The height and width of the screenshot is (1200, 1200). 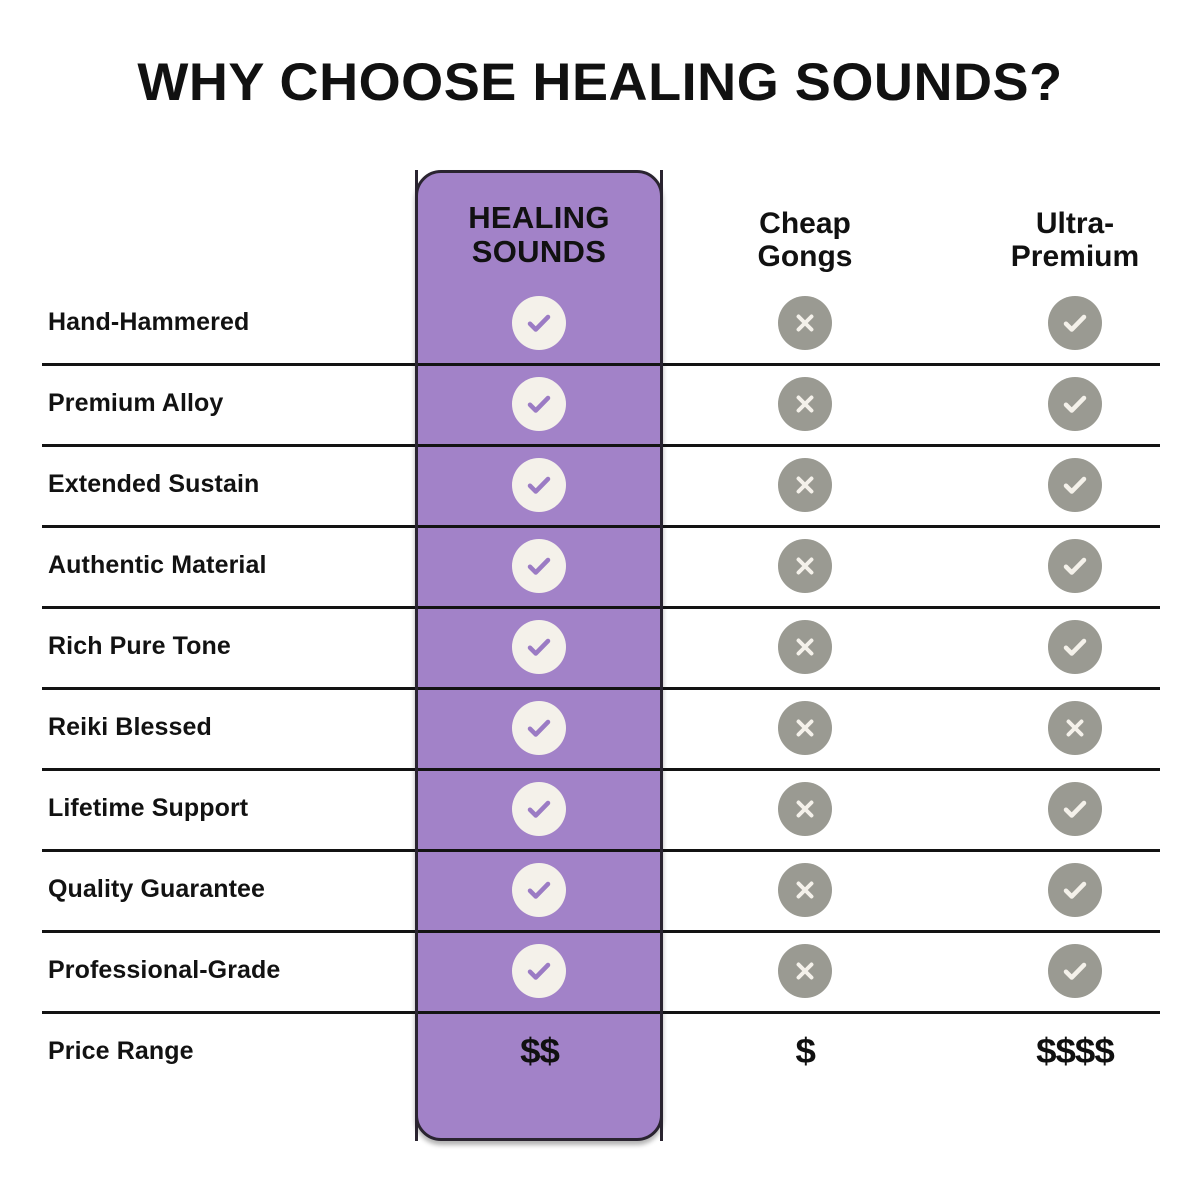 What do you see at coordinates (805, 257) in the screenshot?
I see `column-header-line2: Gongs` at bounding box center [805, 257].